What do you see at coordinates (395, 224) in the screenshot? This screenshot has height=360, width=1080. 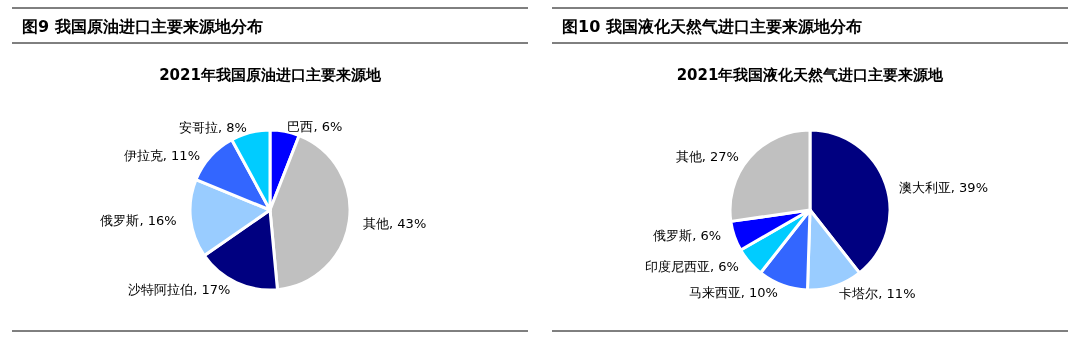 I see `slice-label: 其他, 43%` at bounding box center [395, 224].